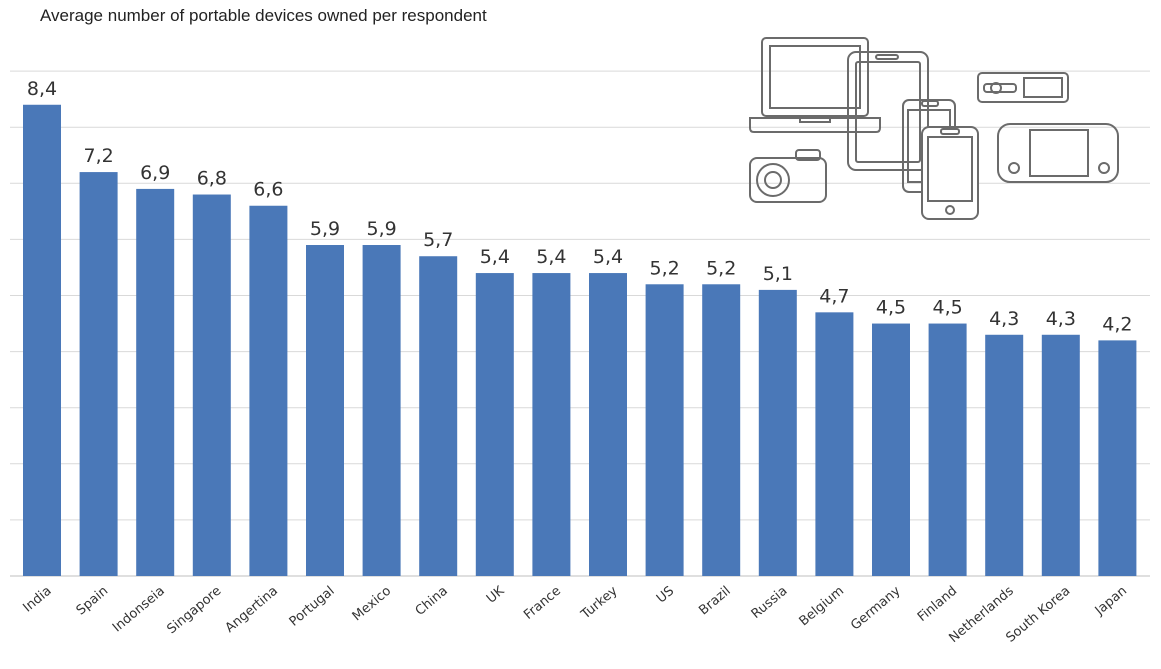 The width and height of the screenshot is (1161, 669). I want to click on category-label: Germany, so click(876, 608).